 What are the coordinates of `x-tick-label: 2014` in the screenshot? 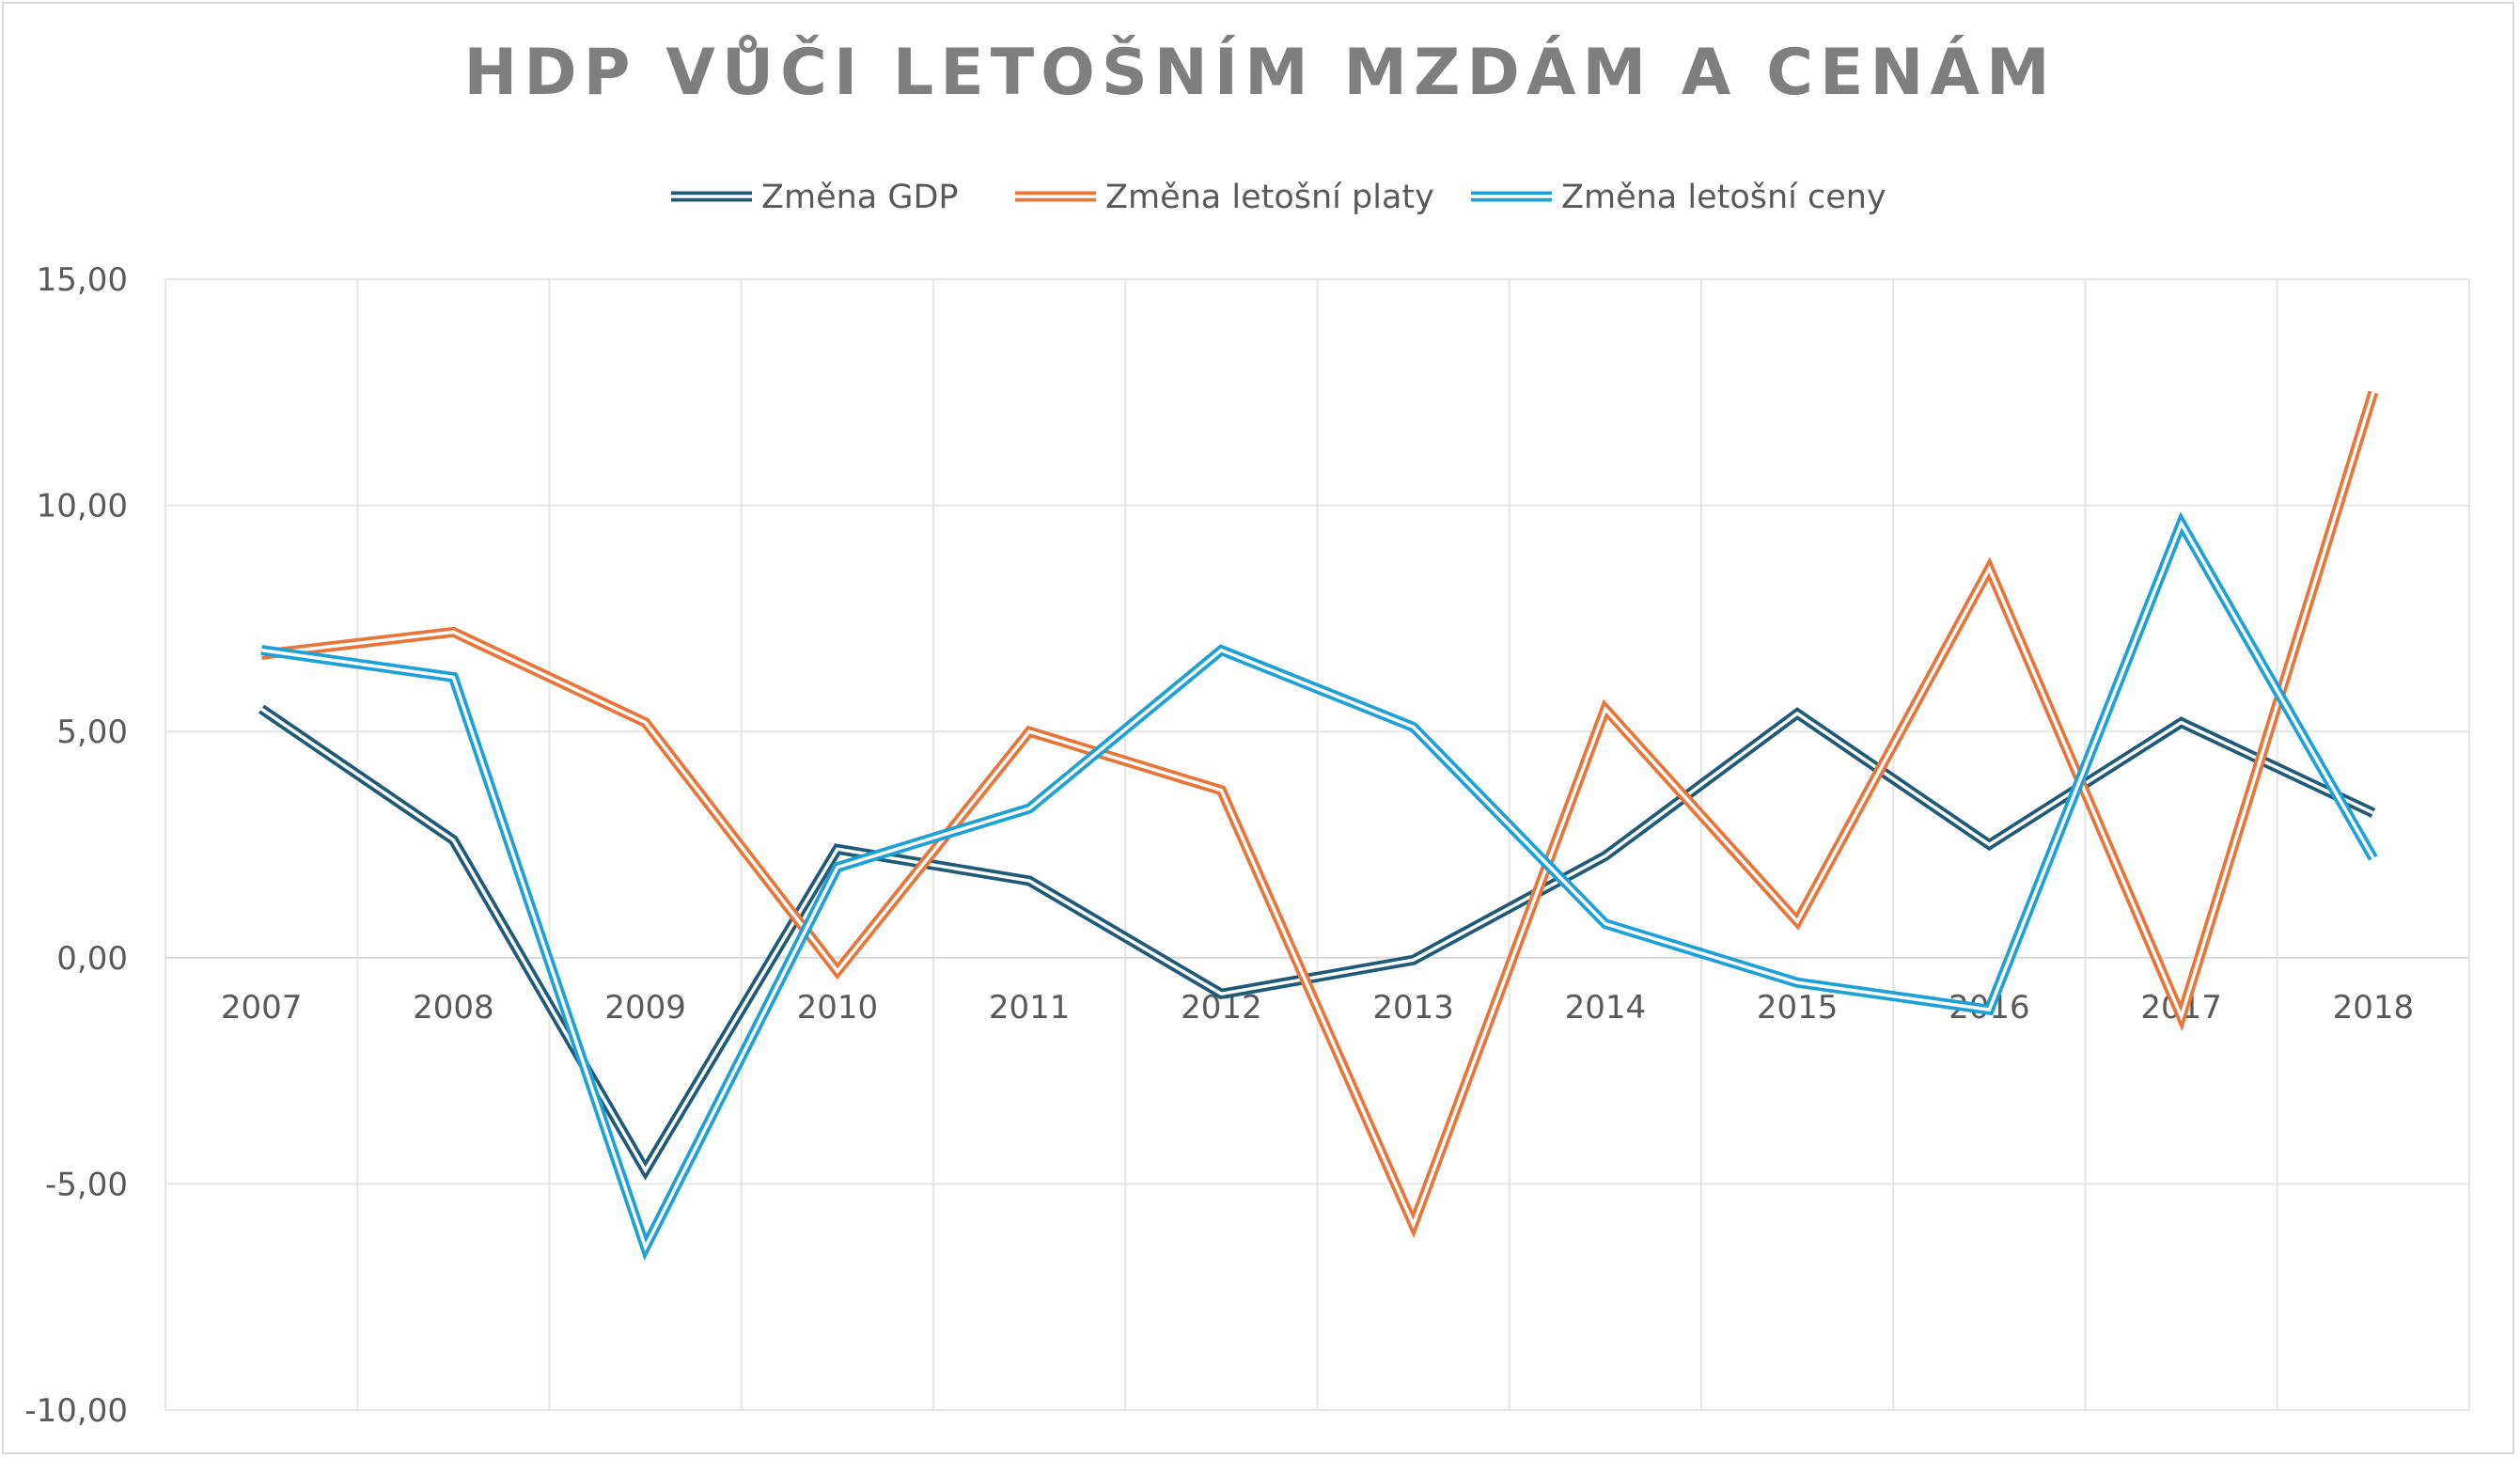 It's located at (1606, 1008).